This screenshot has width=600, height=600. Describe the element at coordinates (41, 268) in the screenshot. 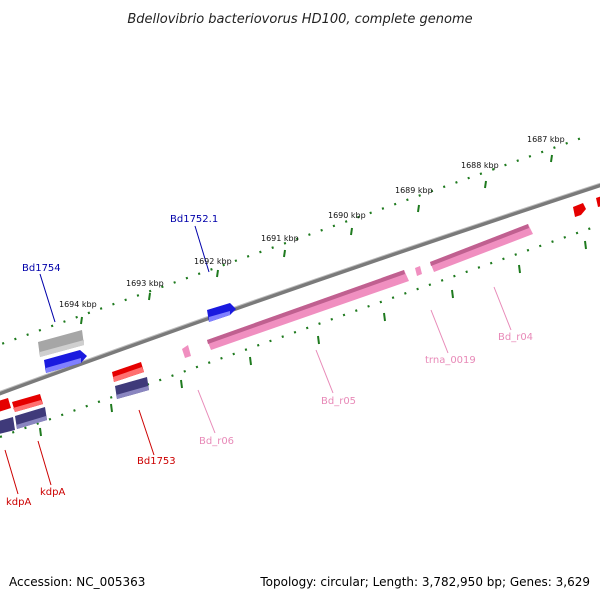

I see `label-bd1754: Bd1754` at that location.